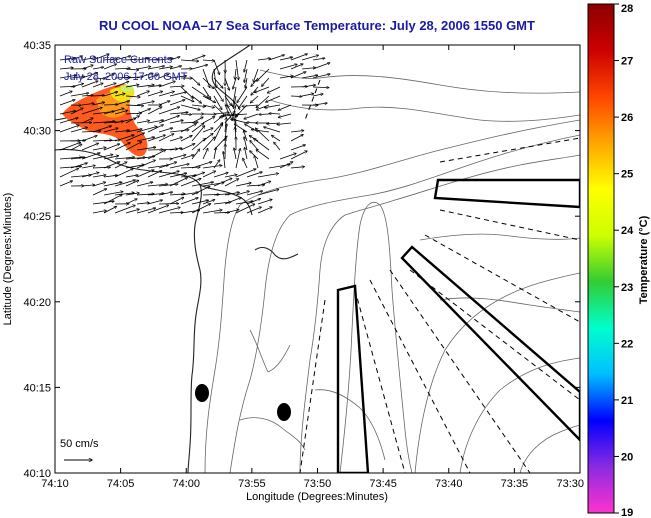 The height and width of the screenshot is (518, 651). I want to click on y-tick-label: 40:30, so click(37, 132).